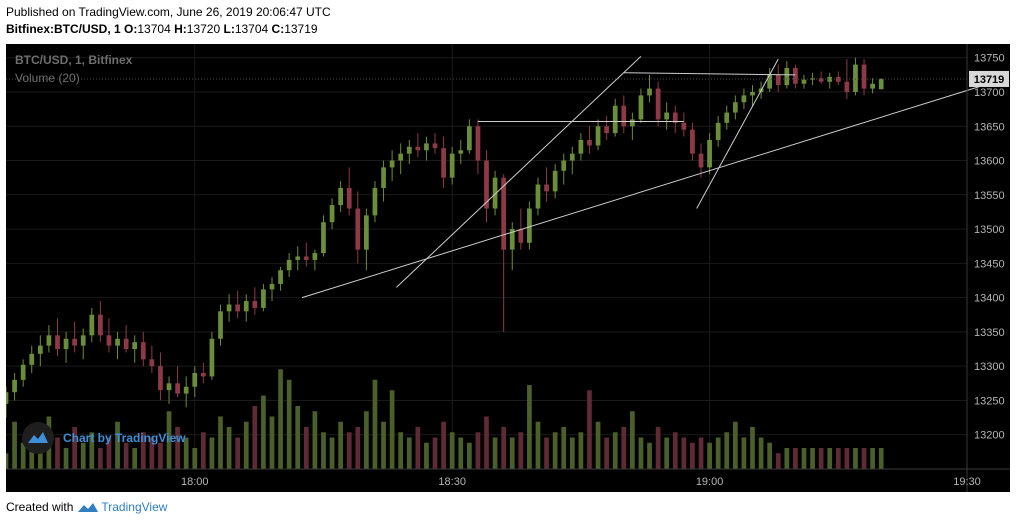 The image size is (1016, 526). Describe the element at coordinates (38, 437) in the screenshot. I see `tradingview-cloud-icon` at that location.